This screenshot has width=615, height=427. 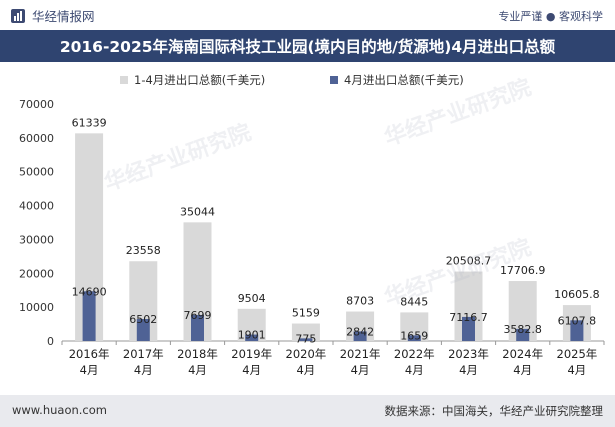 What do you see at coordinates (143, 250) in the screenshot?
I see `data-label-total: 23558` at bounding box center [143, 250].